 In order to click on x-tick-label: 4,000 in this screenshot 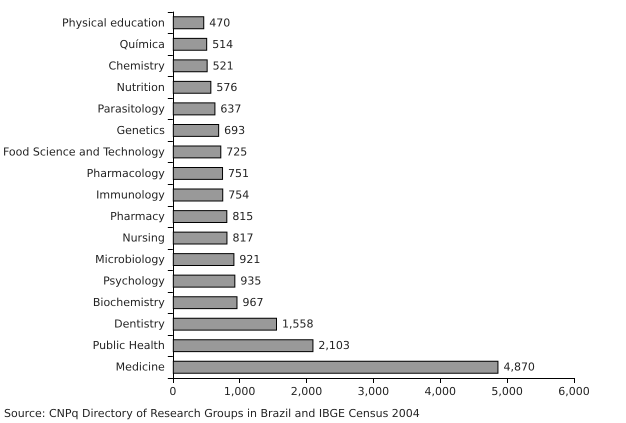, I will do `click(440, 391)`.